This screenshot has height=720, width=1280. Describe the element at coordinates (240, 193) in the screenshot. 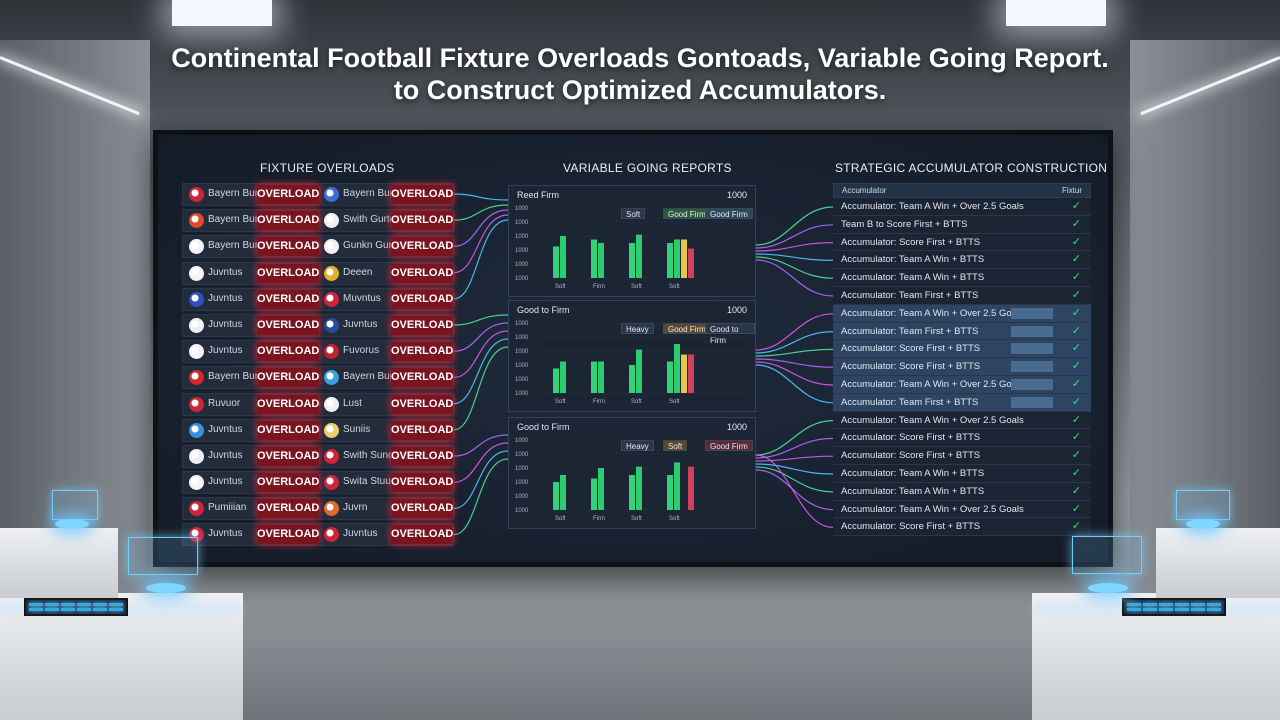

I see `home-team-name: Bayern Bunrru` at that location.